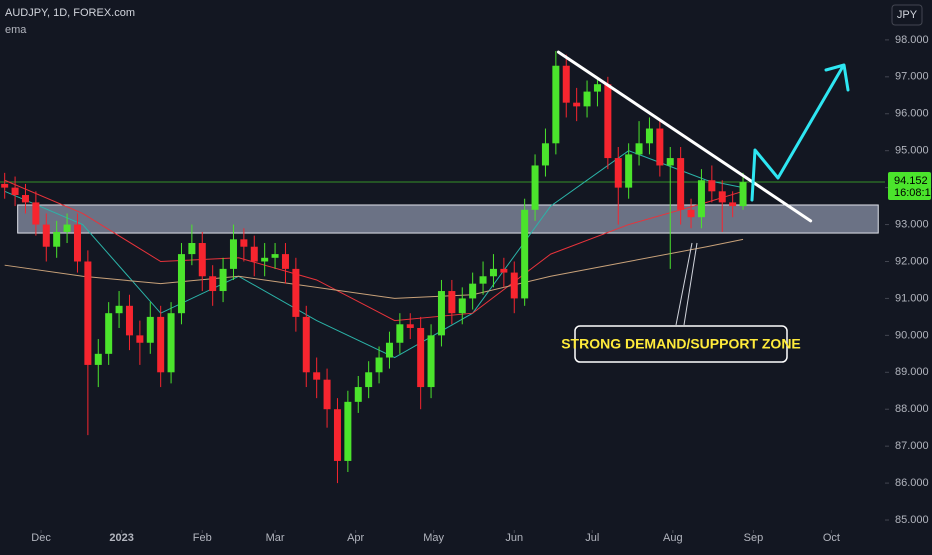 This screenshot has height=555, width=932. What do you see at coordinates (837, 77) in the screenshot?
I see `arrow-head` at bounding box center [837, 77].